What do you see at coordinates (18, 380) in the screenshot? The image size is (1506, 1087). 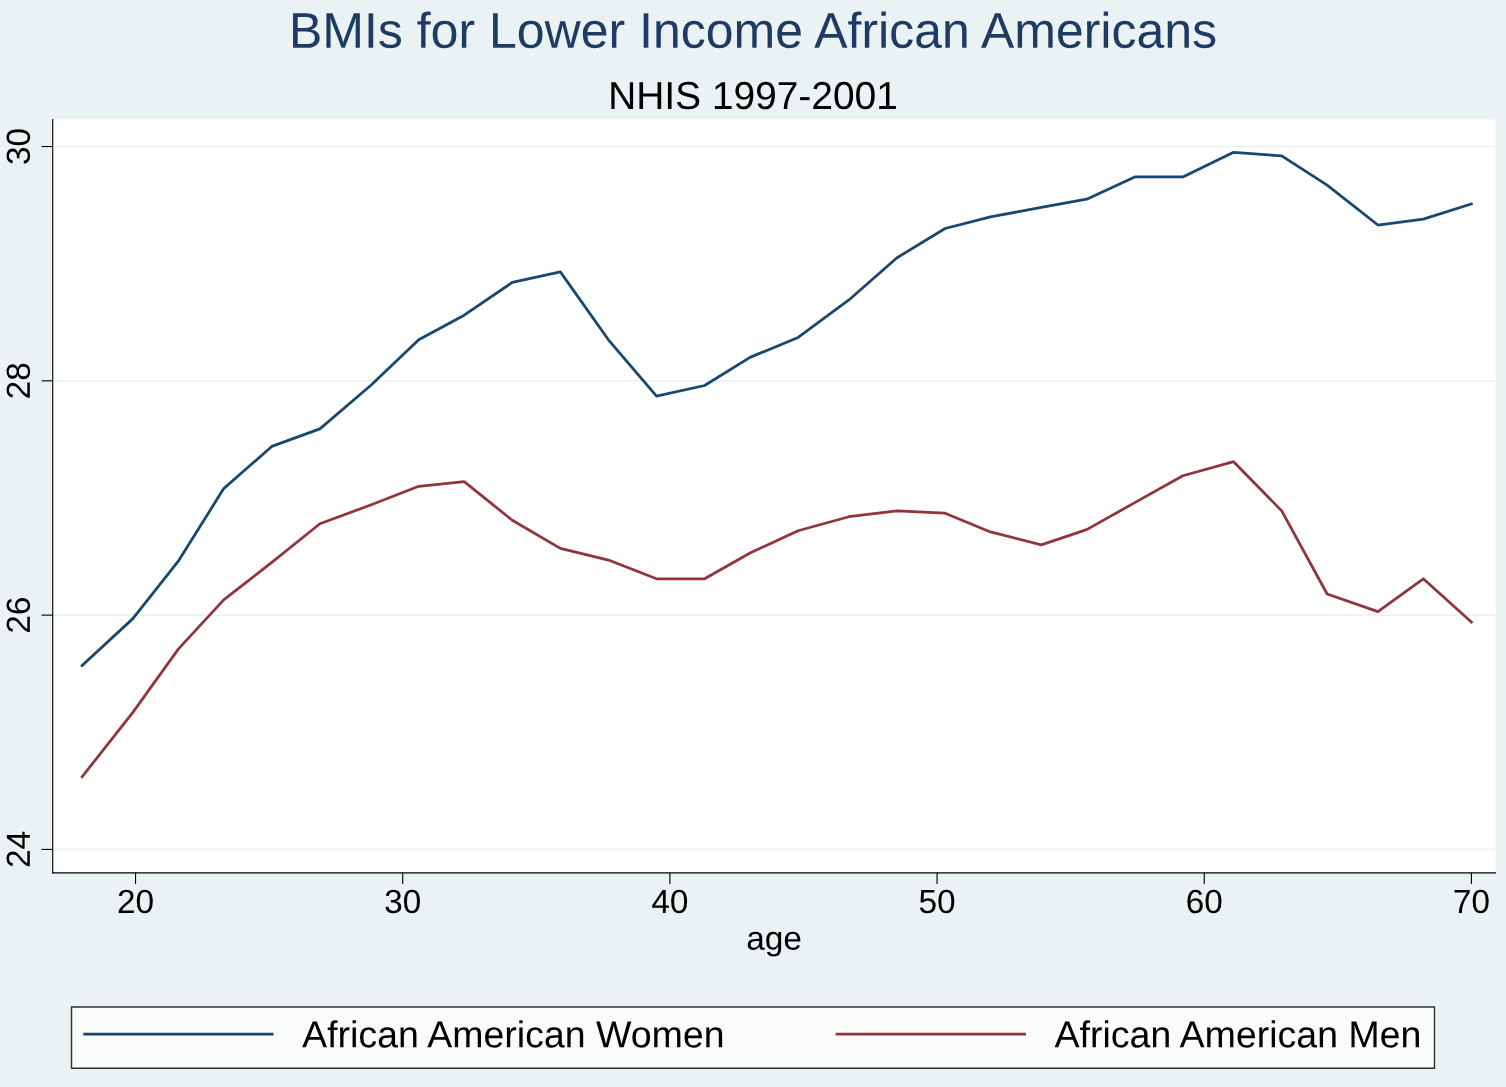 I see `y-tick-label: 28` at bounding box center [18, 380].